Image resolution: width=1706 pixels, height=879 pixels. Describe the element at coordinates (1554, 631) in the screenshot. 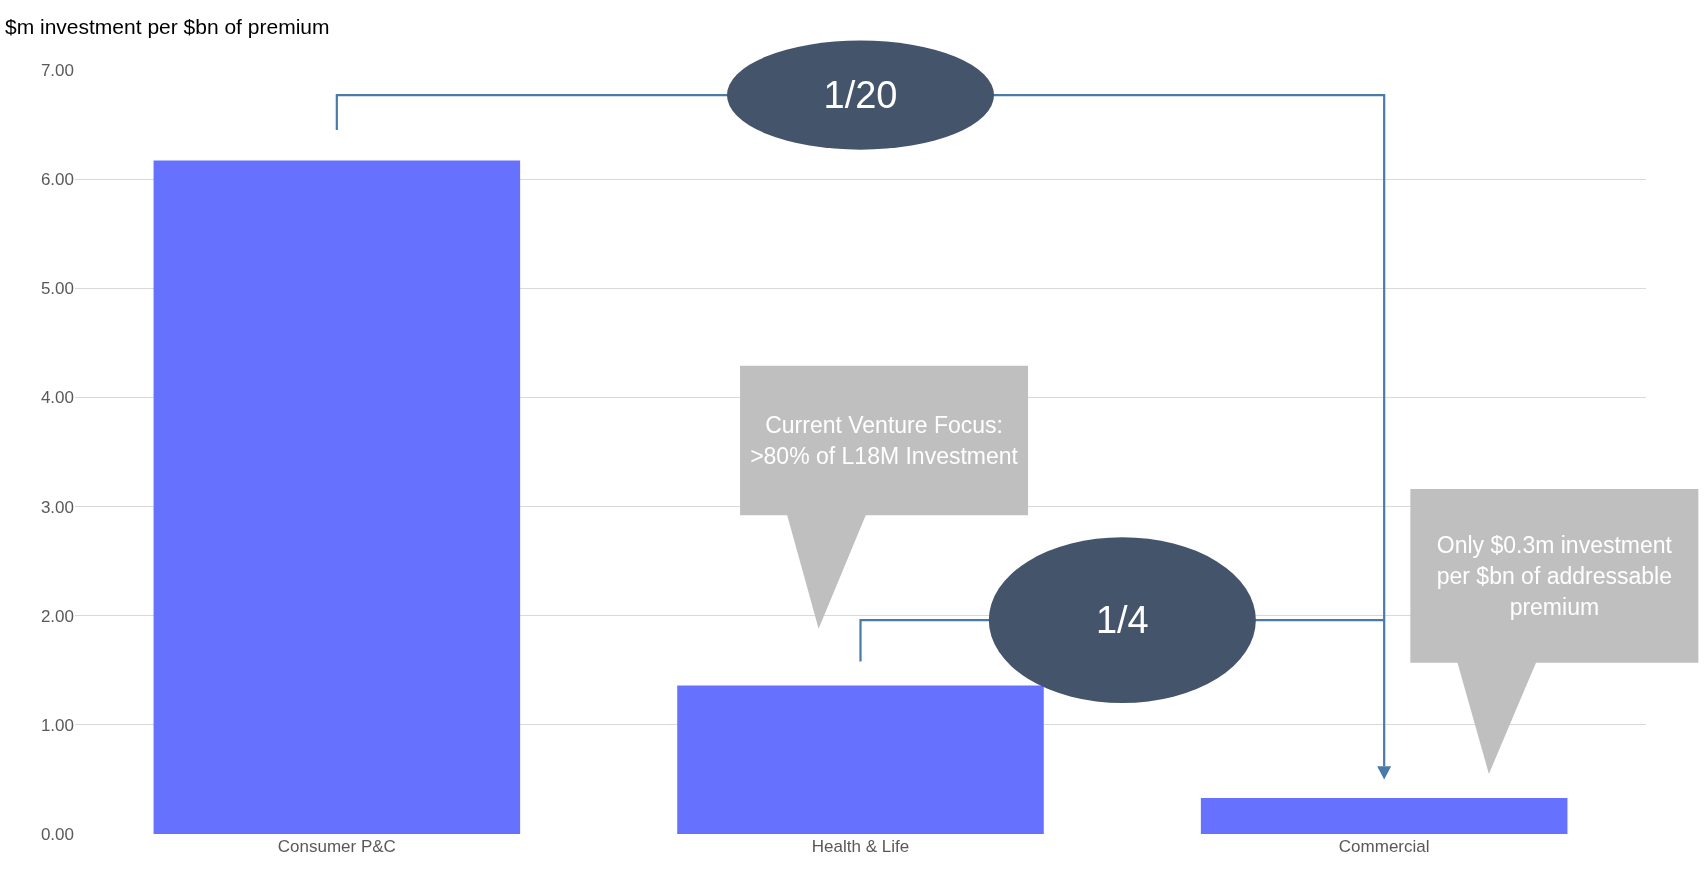

I see `speech-callout: Only $0.3m investment per $bn of addressable premium` at that location.